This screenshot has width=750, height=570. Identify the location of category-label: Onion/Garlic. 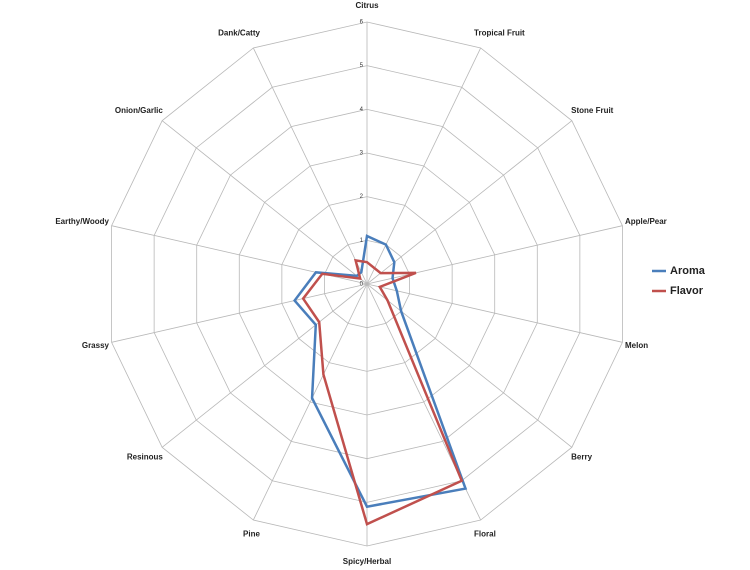
(139, 110).